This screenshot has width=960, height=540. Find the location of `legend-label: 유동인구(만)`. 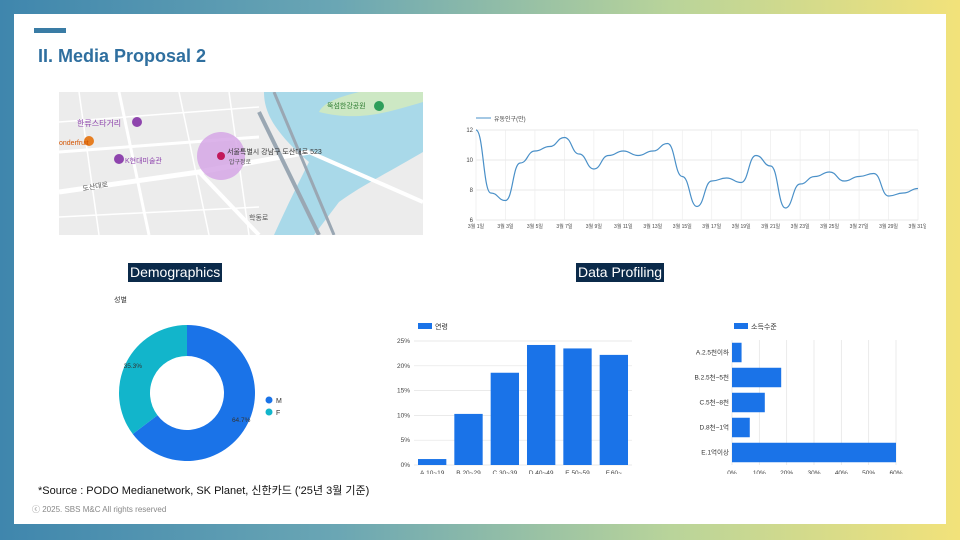

legend-label: 유동인구(만) is located at coordinates (510, 119).